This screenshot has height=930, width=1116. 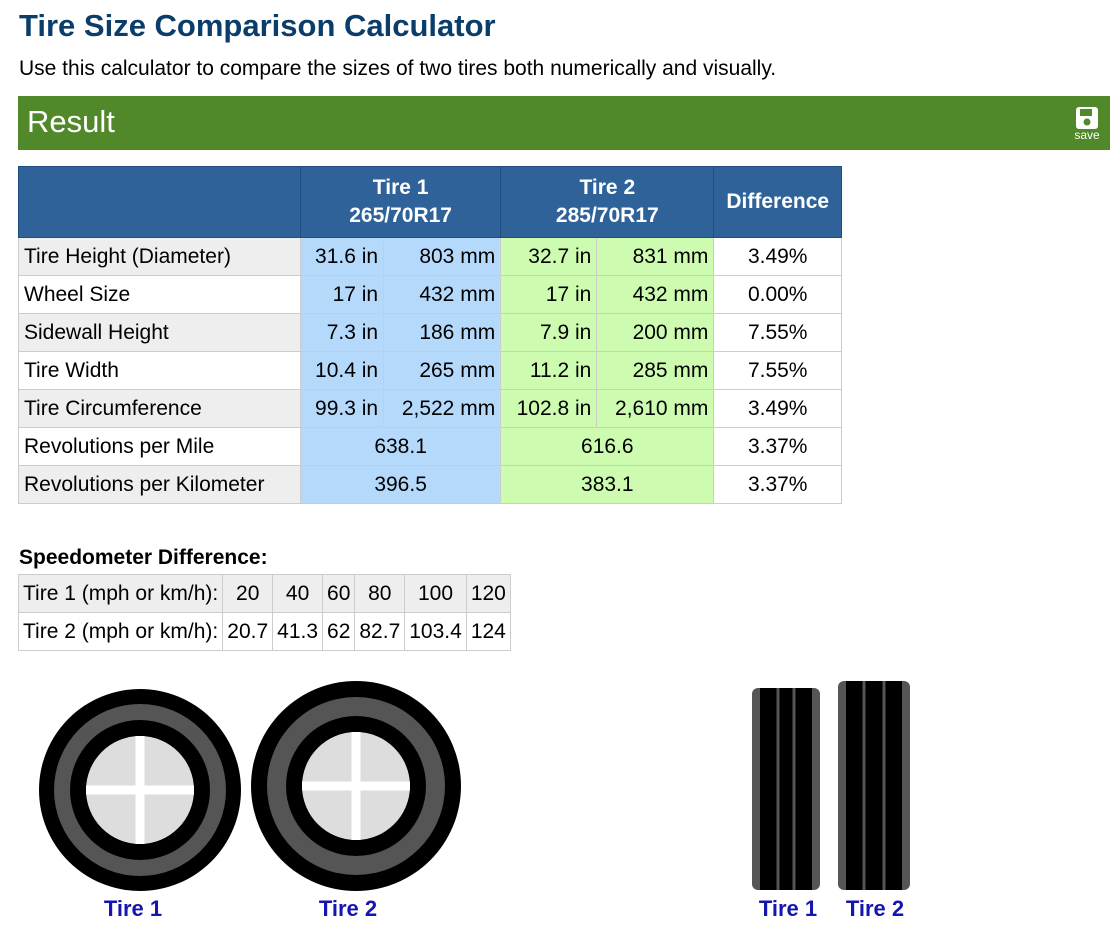 What do you see at coordinates (159, 256) in the screenshot?
I see `row-label: Tire Height (Diameter)` at bounding box center [159, 256].